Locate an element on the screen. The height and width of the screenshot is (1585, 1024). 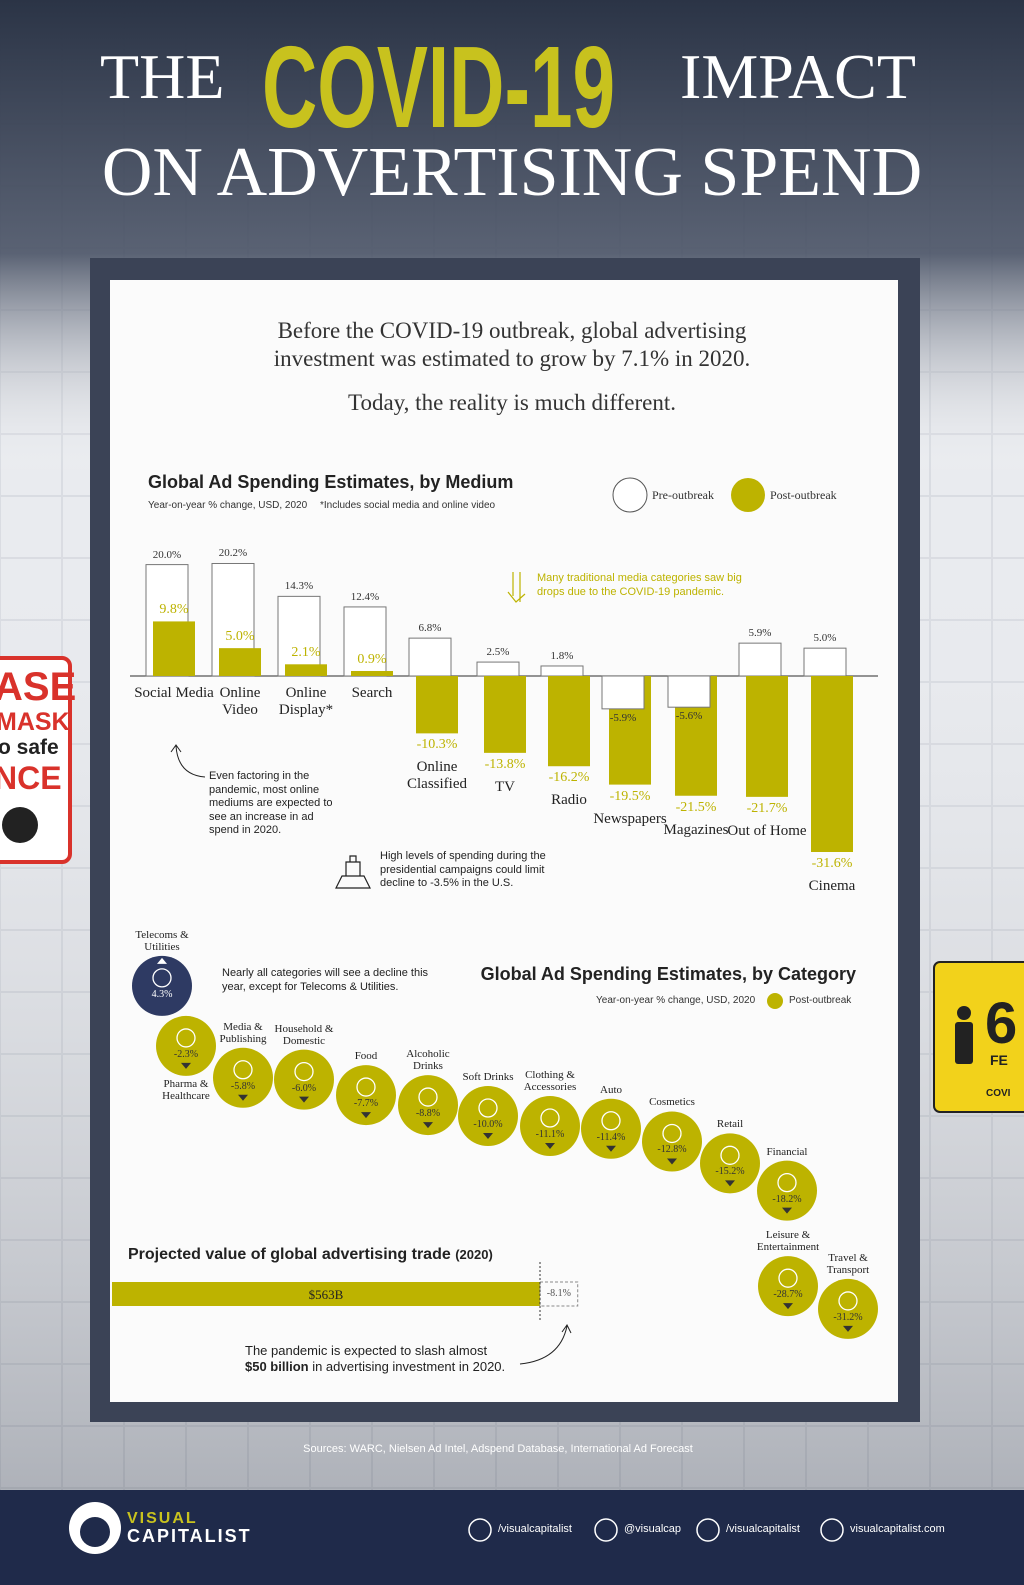
category-label: Auto is located at coordinates (611, 1089).